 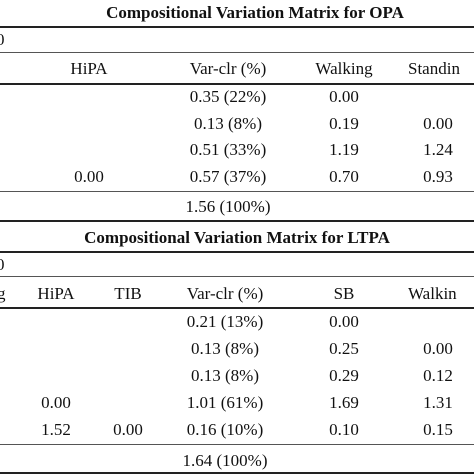 What do you see at coordinates (237, 84) in the screenshot?
I see `table1-rule-header` at bounding box center [237, 84].